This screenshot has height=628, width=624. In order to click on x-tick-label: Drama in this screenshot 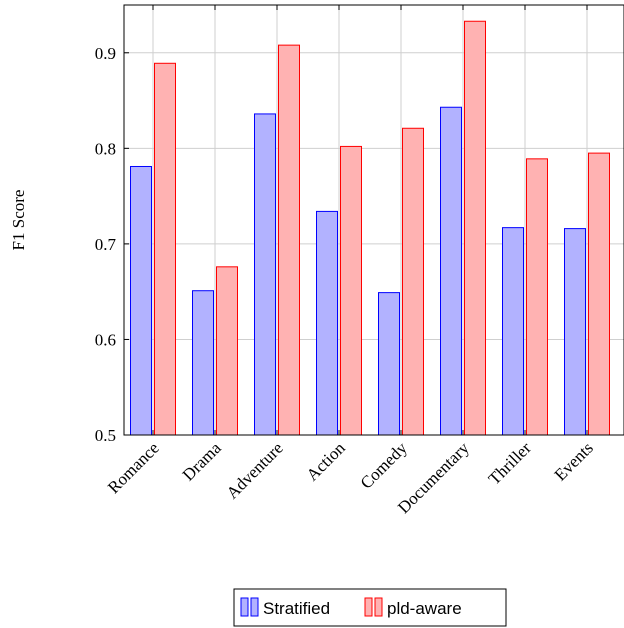, I will do `click(202, 461)`.